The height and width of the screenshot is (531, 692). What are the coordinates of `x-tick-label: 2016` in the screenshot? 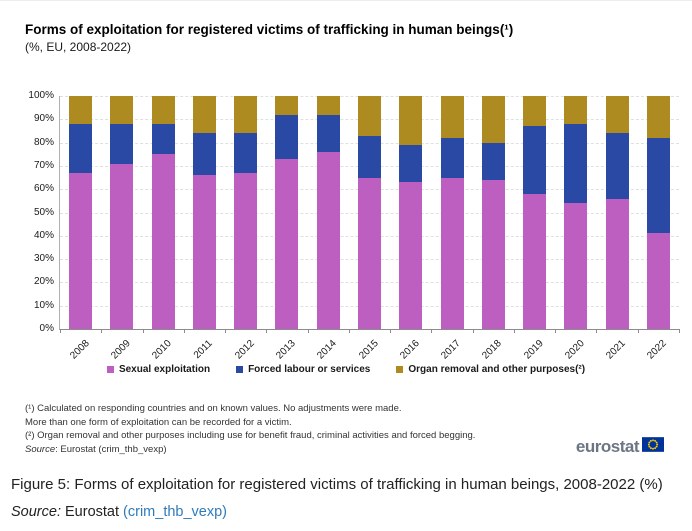 It's located at (410, 350).